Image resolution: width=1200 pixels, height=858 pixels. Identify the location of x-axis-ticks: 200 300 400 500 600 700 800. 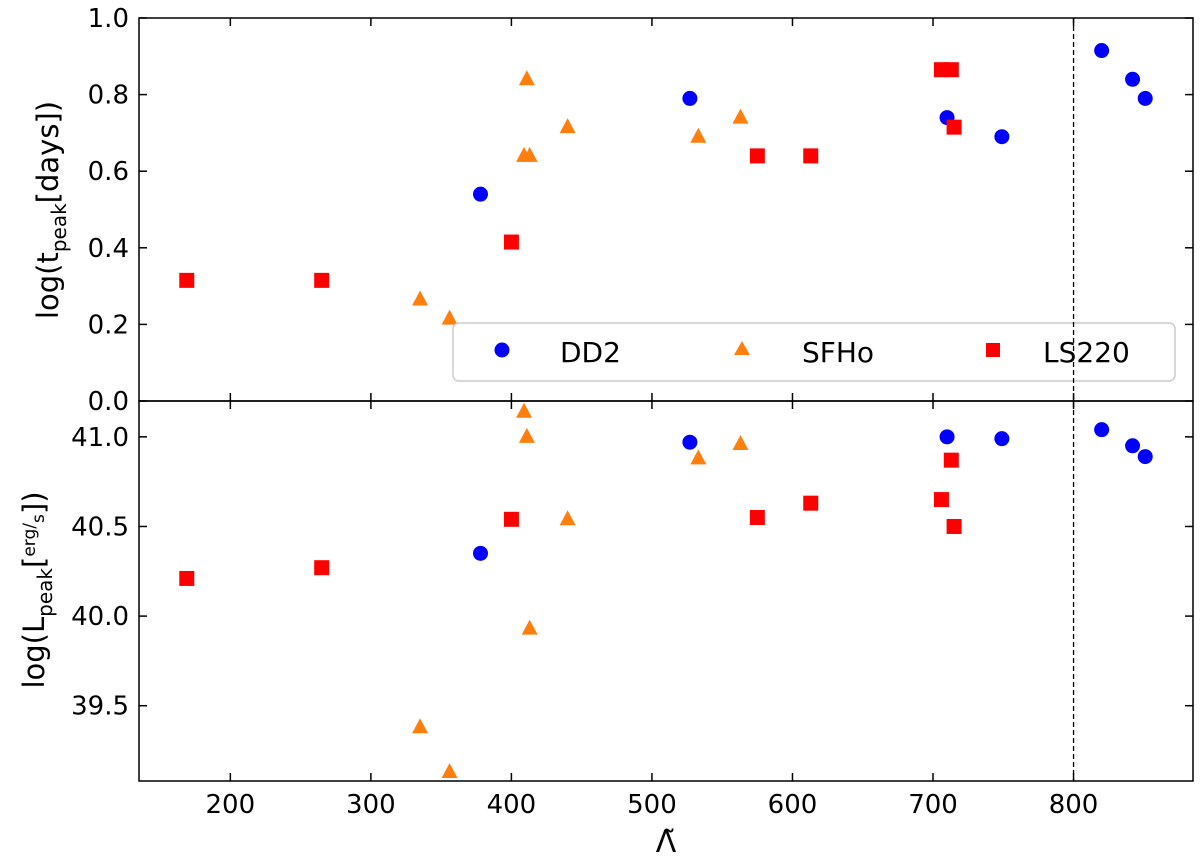
(652, 805).